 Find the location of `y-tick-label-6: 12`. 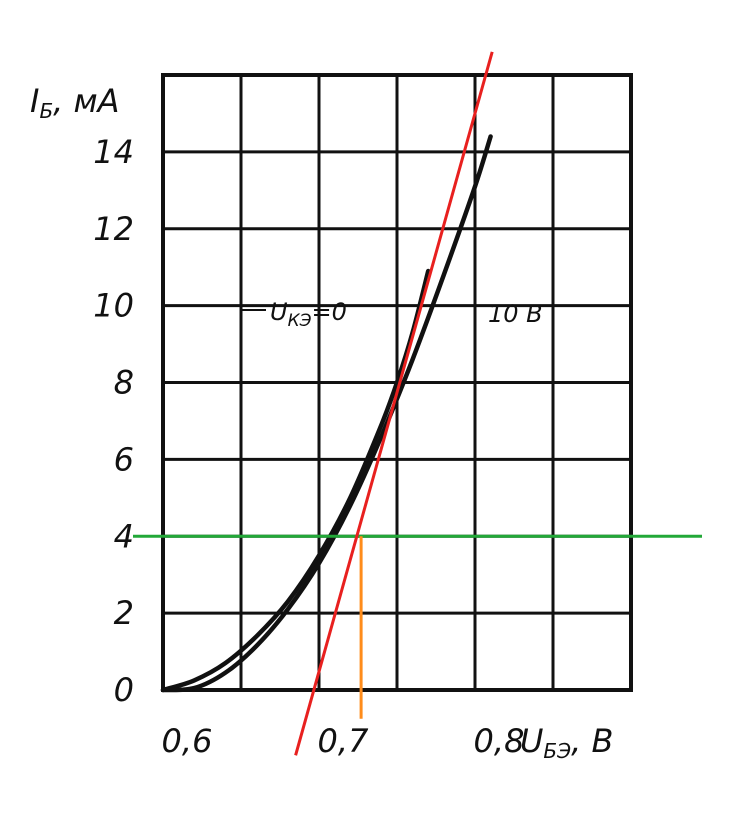

y-tick-label-6: 12 is located at coordinates (113, 229).